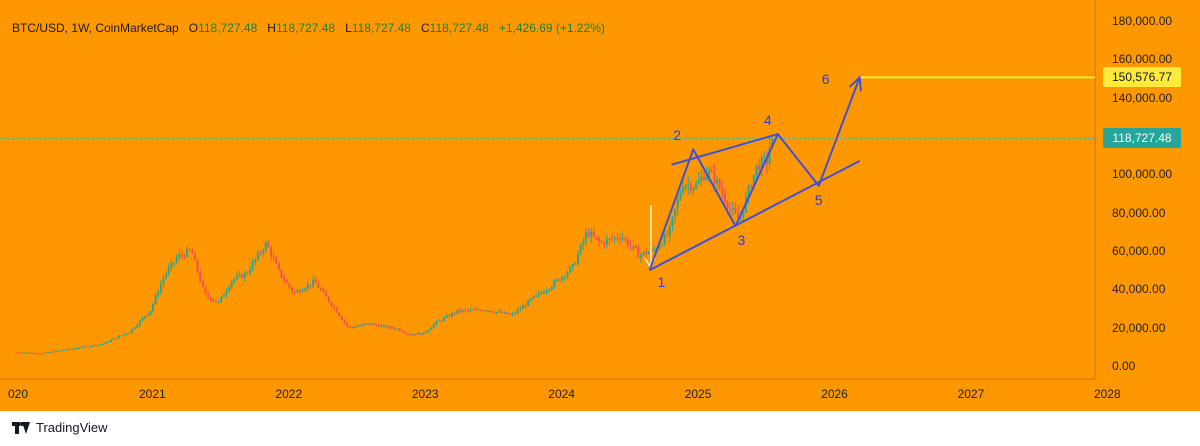 The image size is (1200, 446). I want to click on wave-arrowhead, so click(855, 83).